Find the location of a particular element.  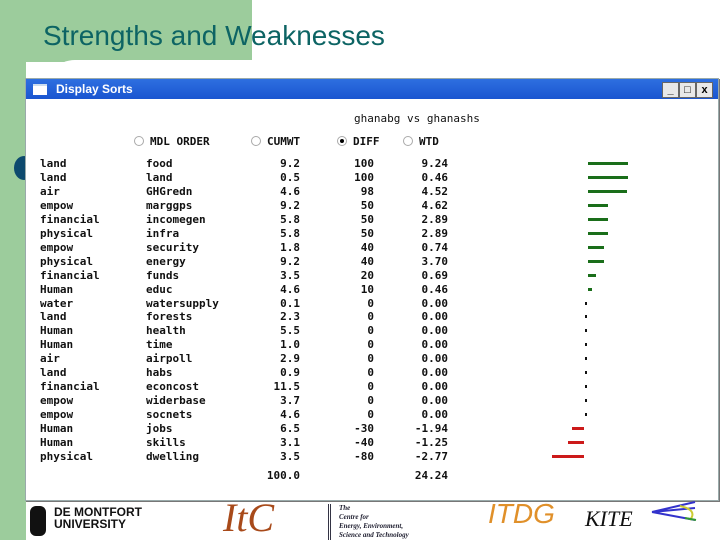

cumwt: 4.6 is located at coordinates (290, 191).